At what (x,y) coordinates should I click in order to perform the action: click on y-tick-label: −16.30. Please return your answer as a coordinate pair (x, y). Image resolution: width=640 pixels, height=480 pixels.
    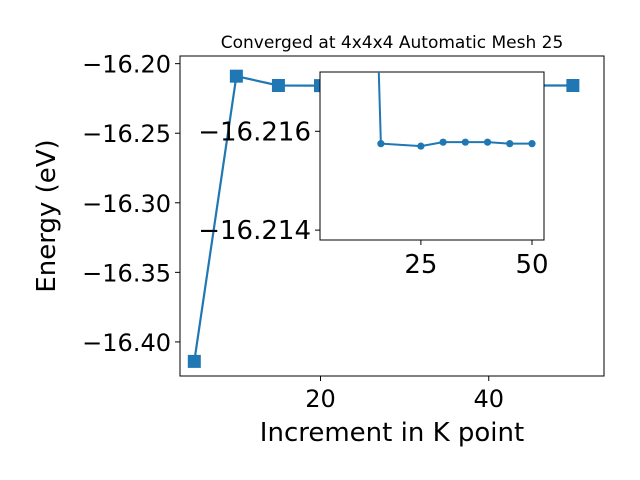
    Looking at the image, I should click on (126, 204).